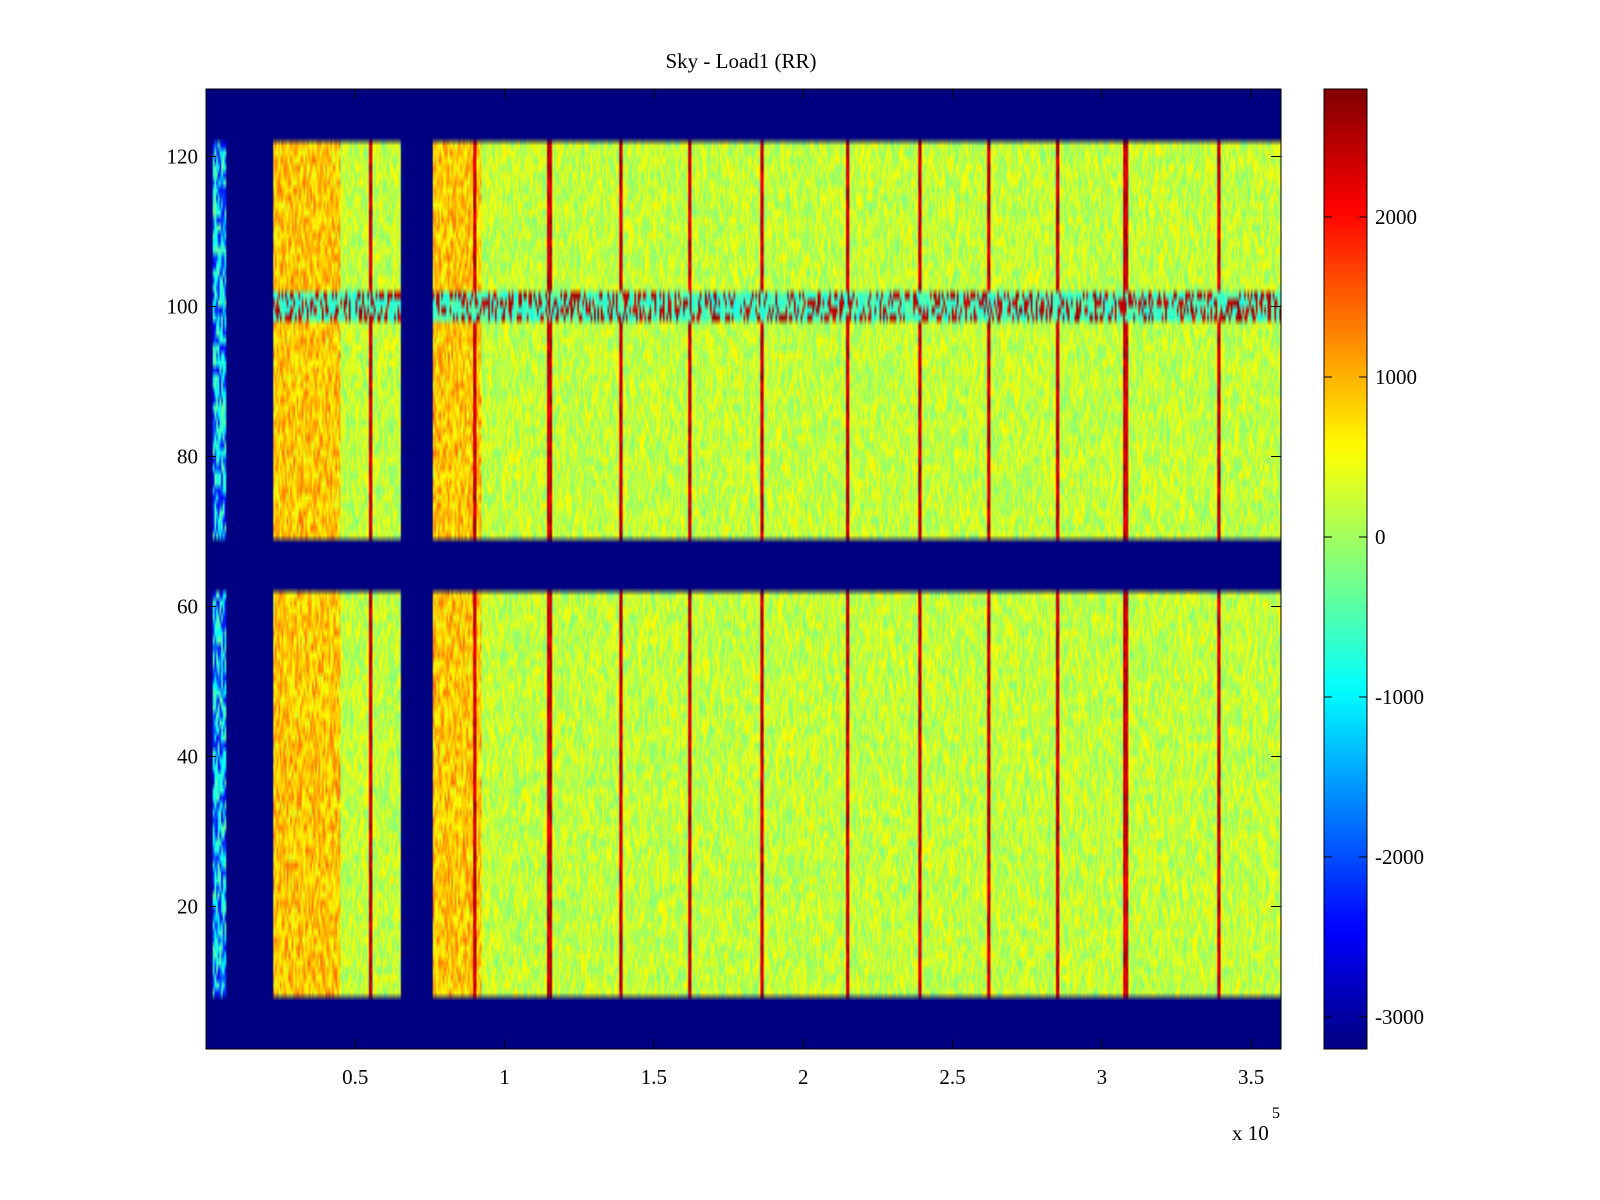 This screenshot has height=1200, width=1600. I want to click on colorbar-gradient, so click(1345, 569).